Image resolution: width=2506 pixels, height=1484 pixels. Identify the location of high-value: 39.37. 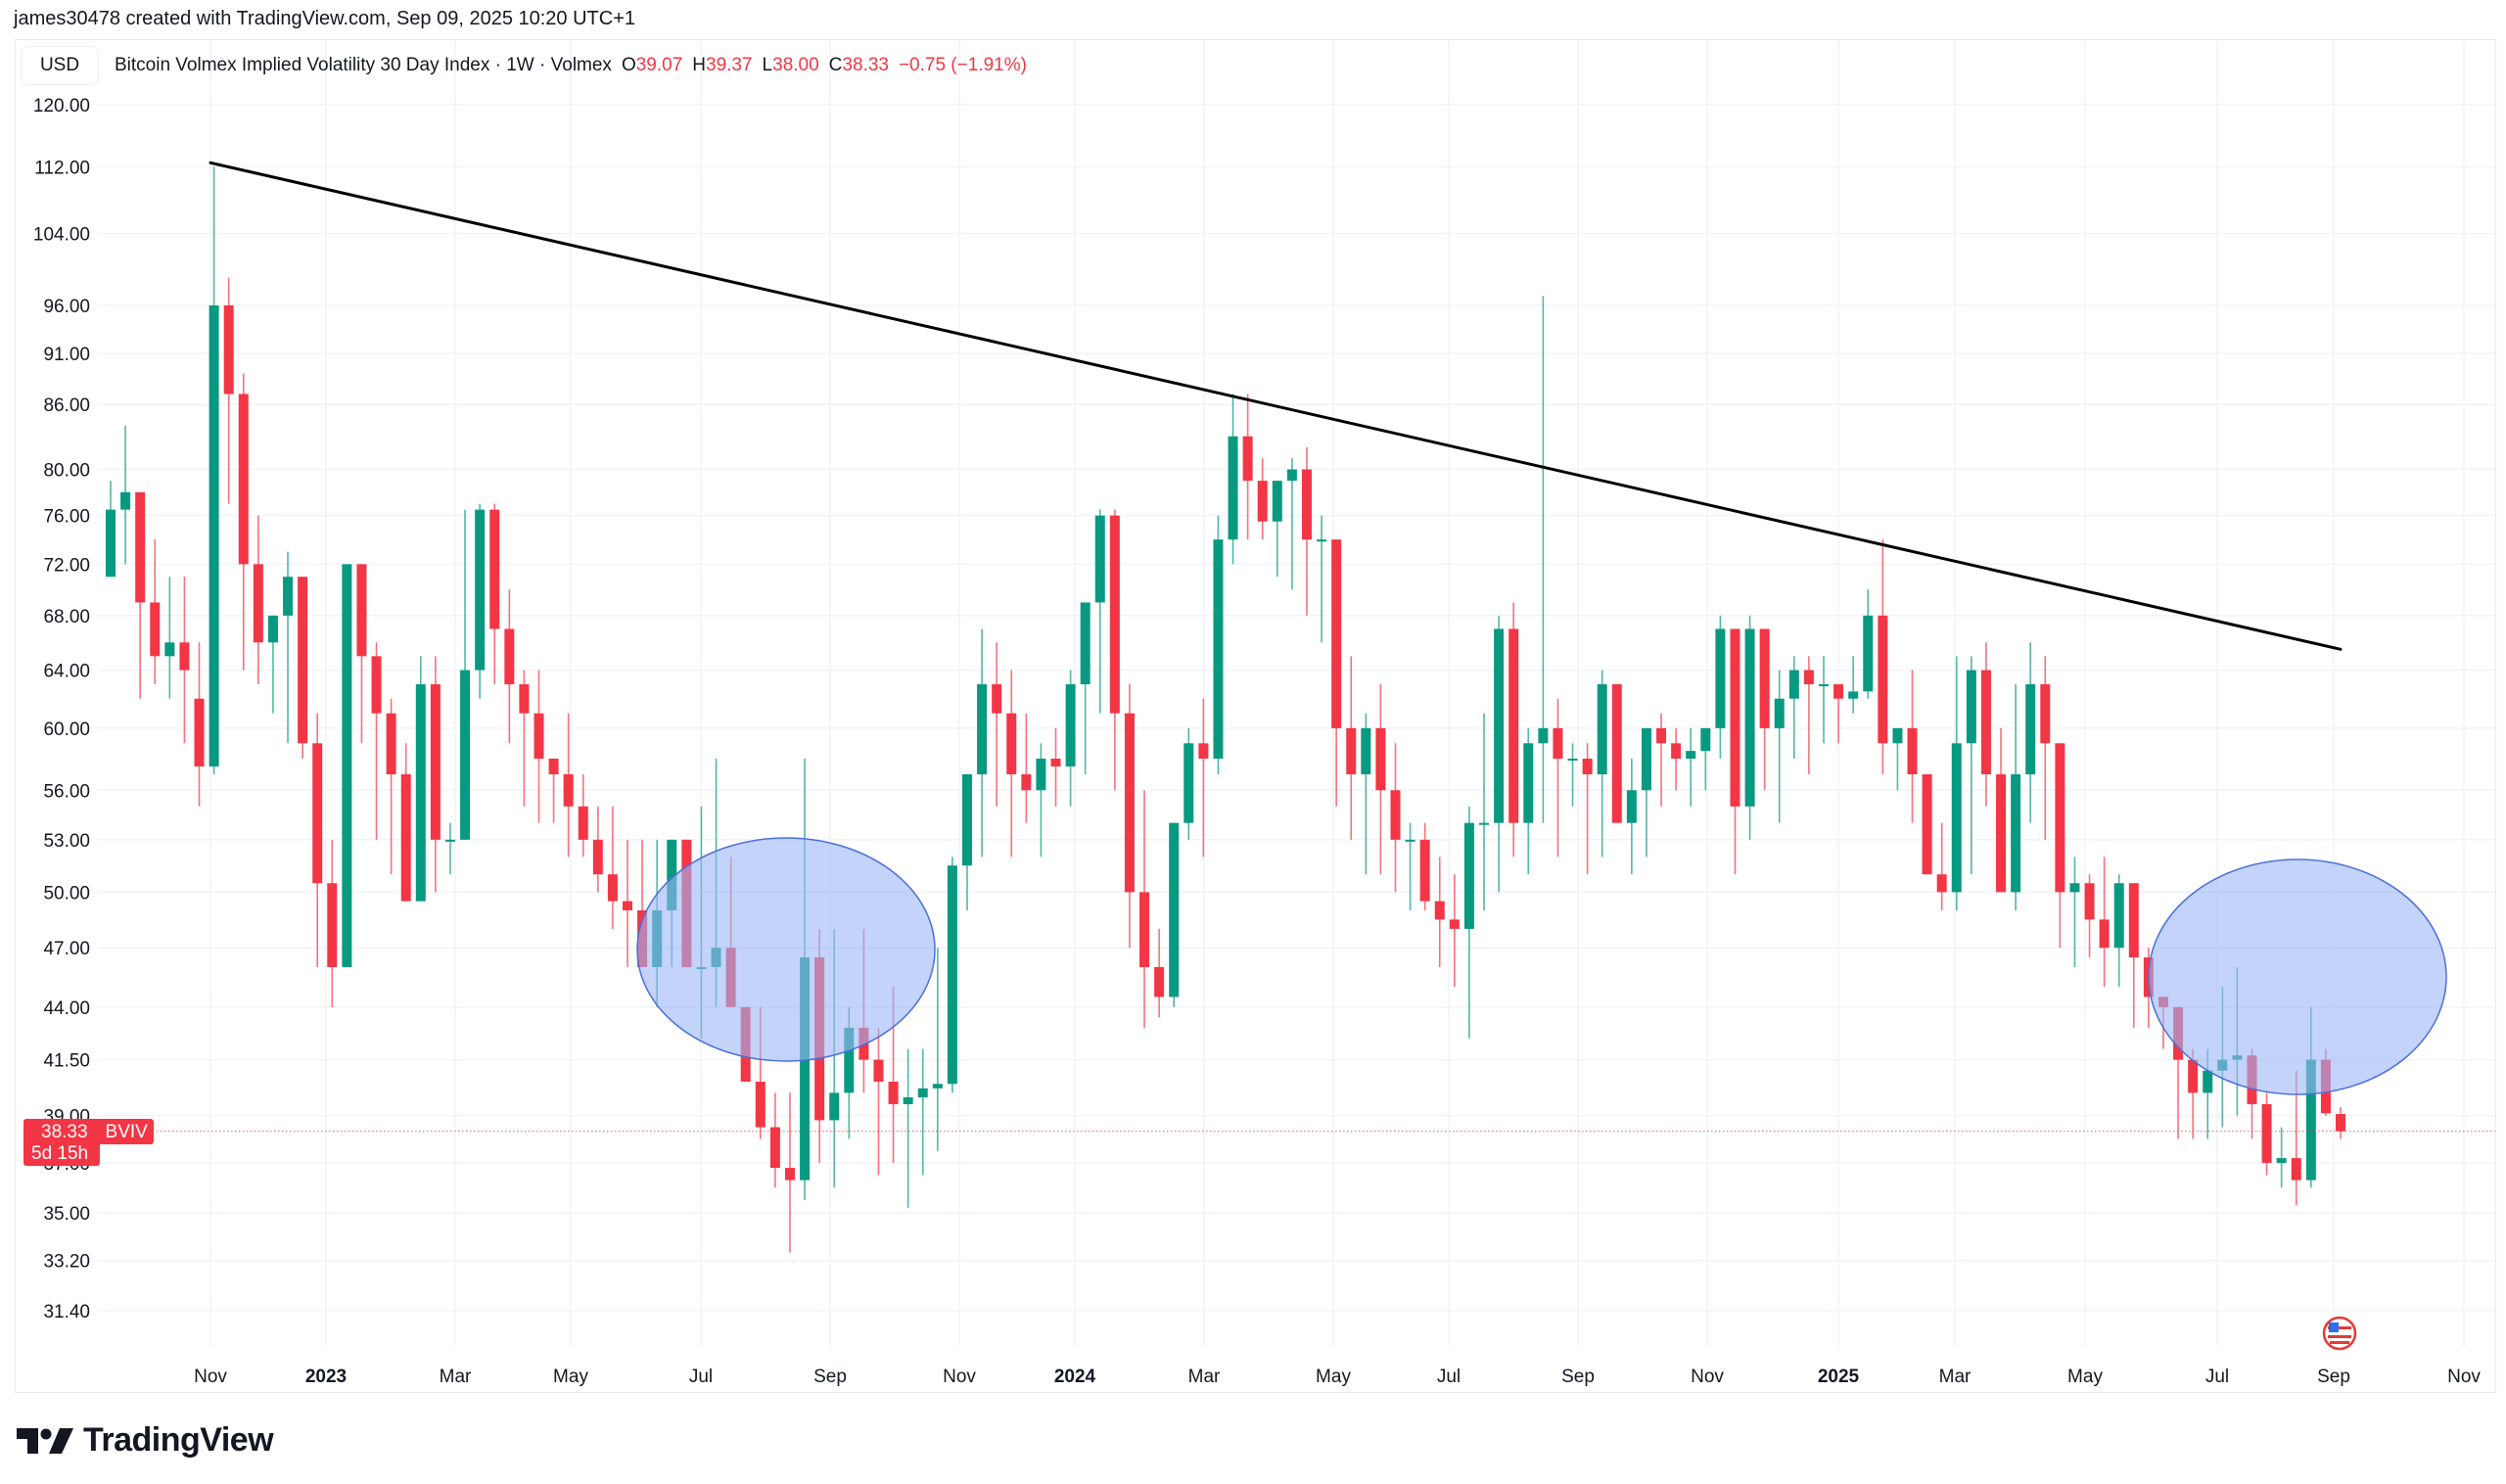
(729, 65).